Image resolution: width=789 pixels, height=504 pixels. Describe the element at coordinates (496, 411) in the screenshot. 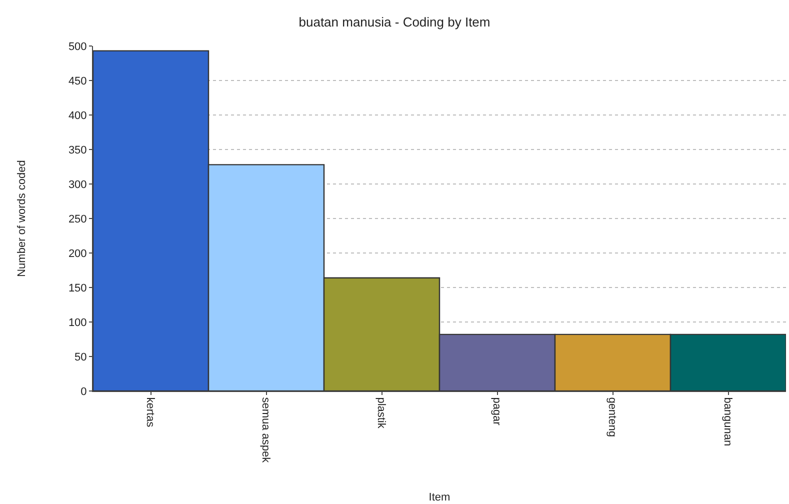

I see `x-tick-label: pagar` at that location.